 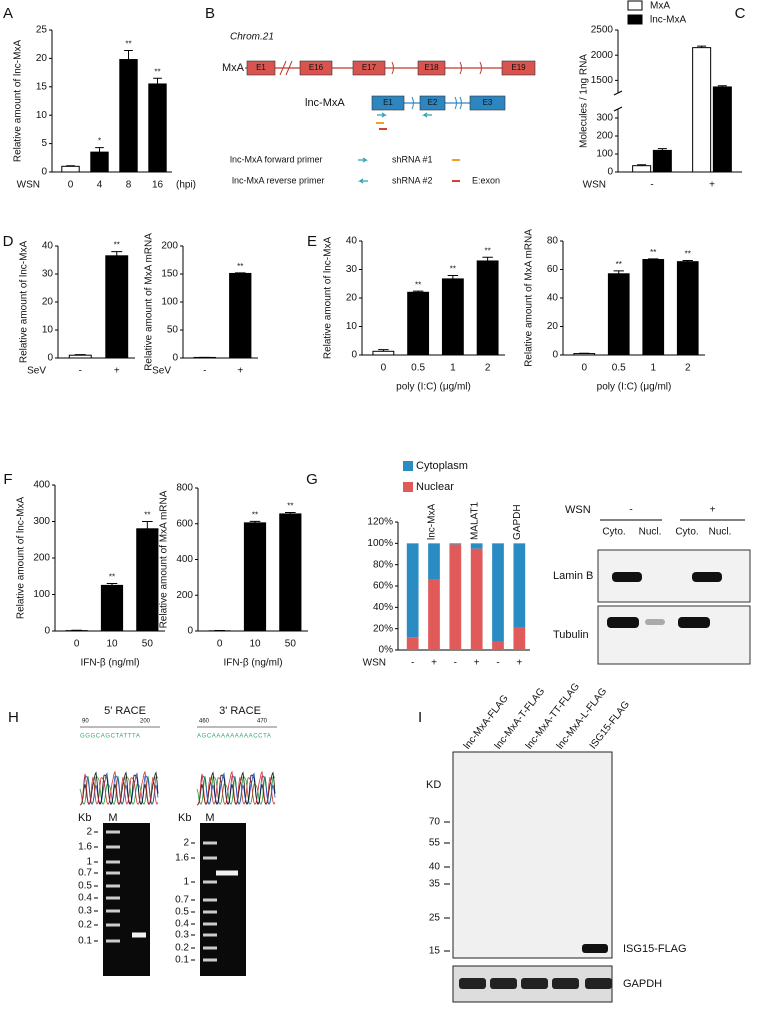 I want to click on x-tick-label: 16, so click(x=158, y=185).